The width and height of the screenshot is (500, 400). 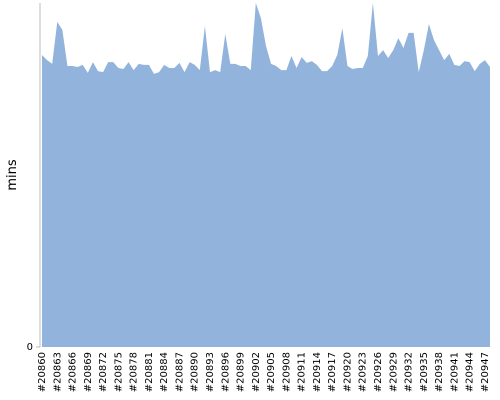 I want to click on x-tick-label: #20869, so click(x=88, y=372).